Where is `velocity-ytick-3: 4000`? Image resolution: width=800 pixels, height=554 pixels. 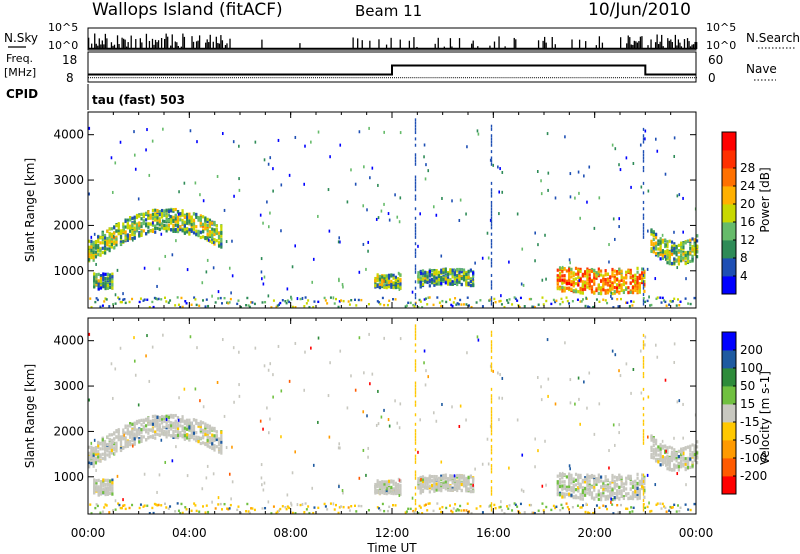 velocity-ytick-3: 4000 is located at coordinates (68, 341).